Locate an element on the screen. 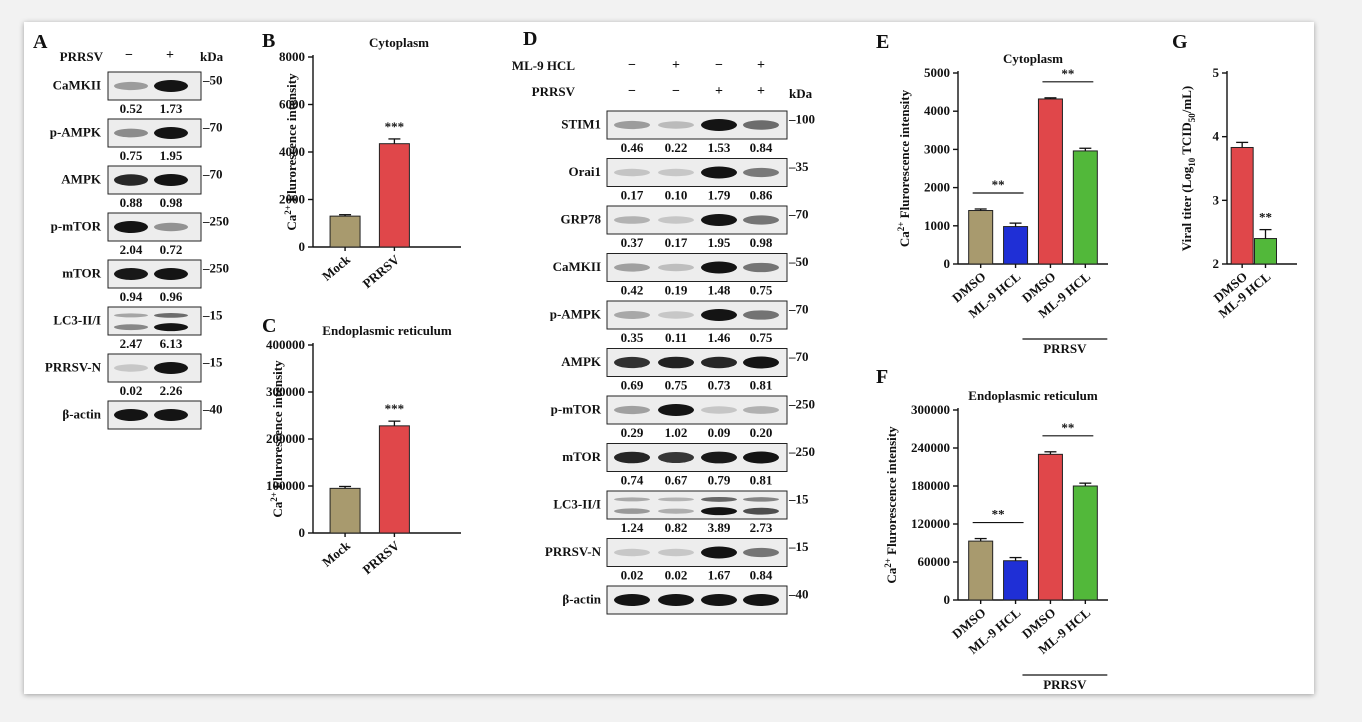  panel-B-letter: B is located at coordinates (268, 41).